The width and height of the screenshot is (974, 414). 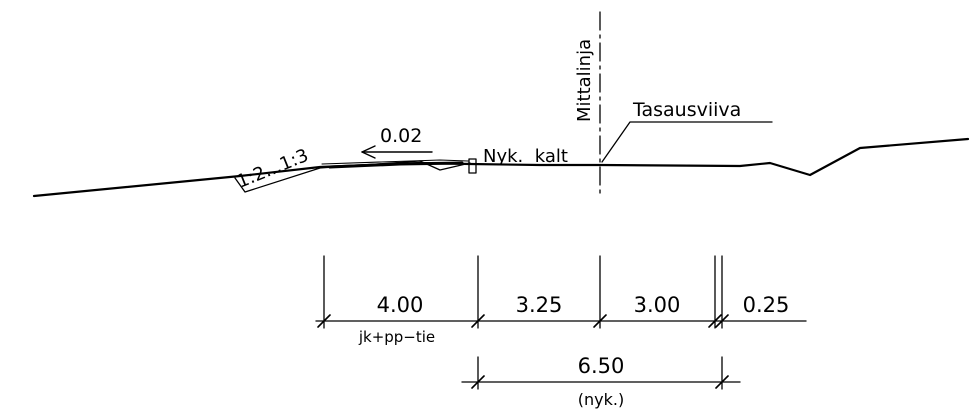 What do you see at coordinates (601, 399) in the screenshot?
I see `dim-label-nyk: (nyk.)` at bounding box center [601, 399].